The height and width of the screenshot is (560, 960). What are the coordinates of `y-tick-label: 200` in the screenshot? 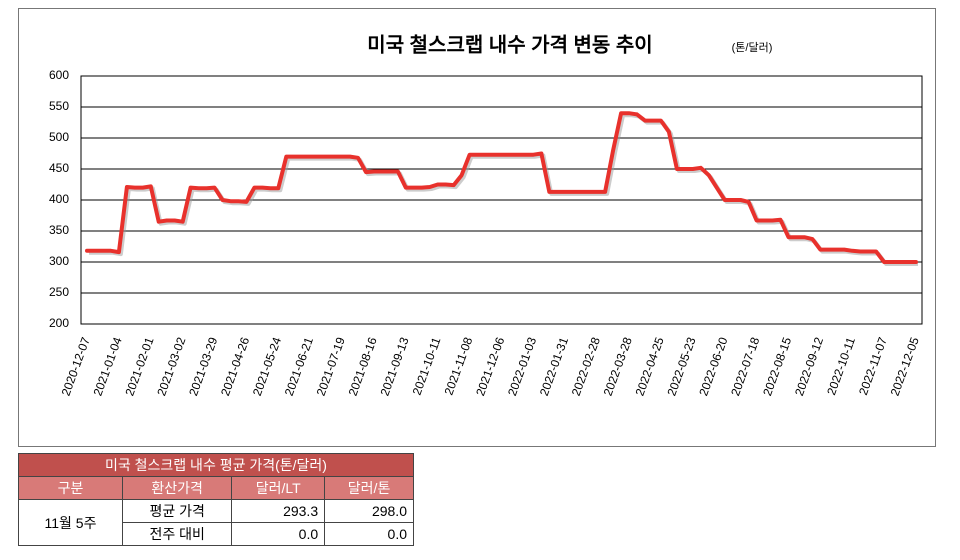 It's located at (59, 323).